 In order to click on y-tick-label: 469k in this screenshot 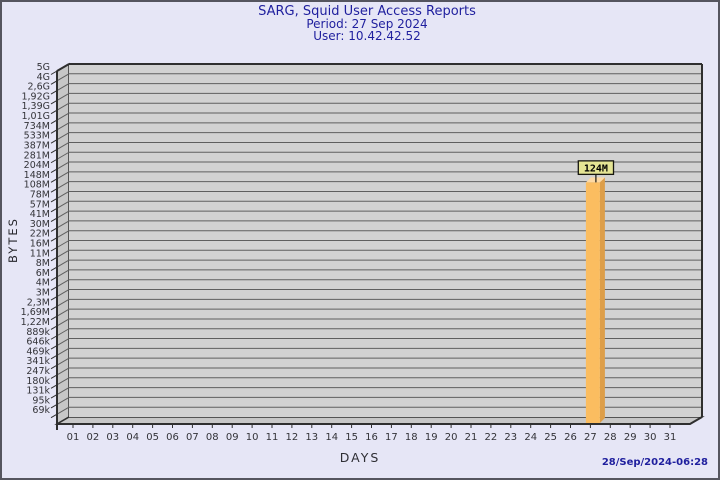, I will do `click(38, 351)`.